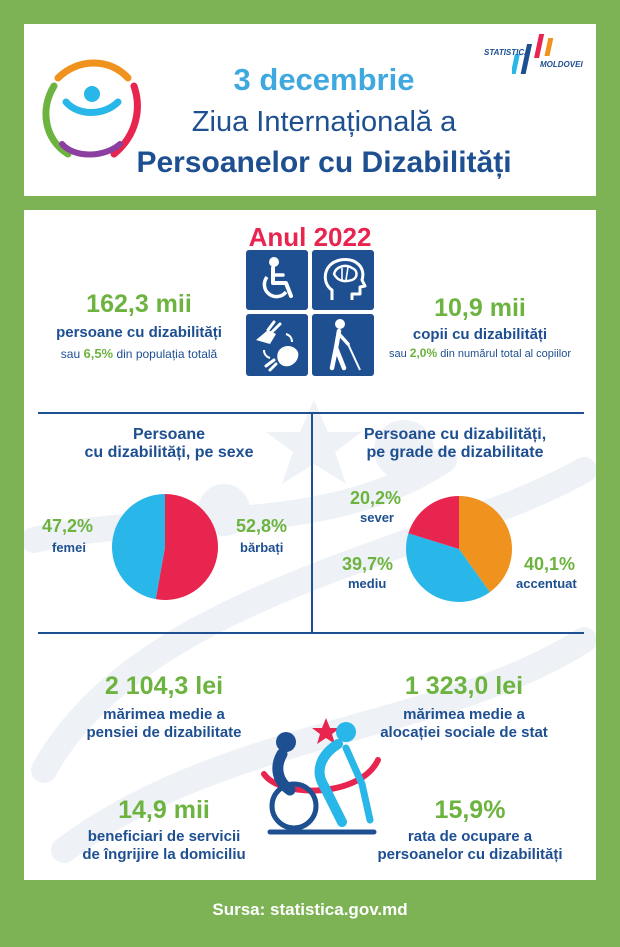  I want to click on persons-percent: 6,5%, so click(98, 353).